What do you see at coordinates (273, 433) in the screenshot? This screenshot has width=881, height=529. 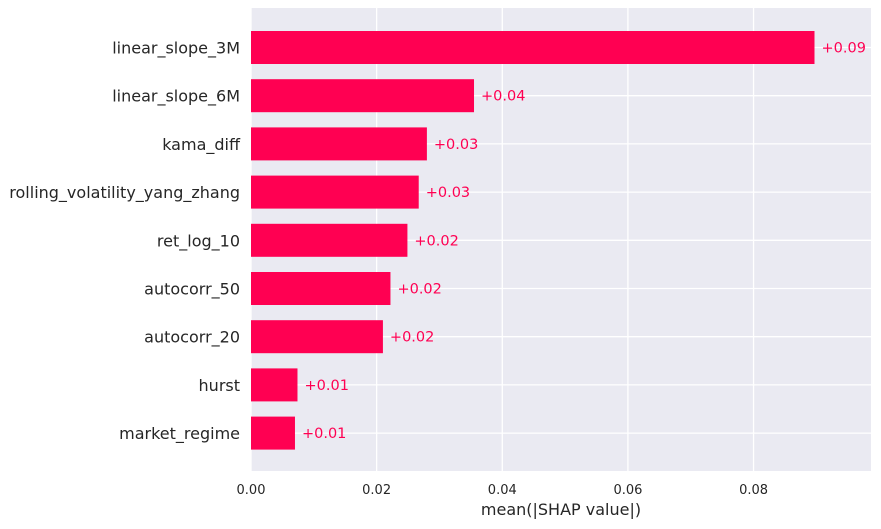 I see `bar-market-regime` at bounding box center [273, 433].